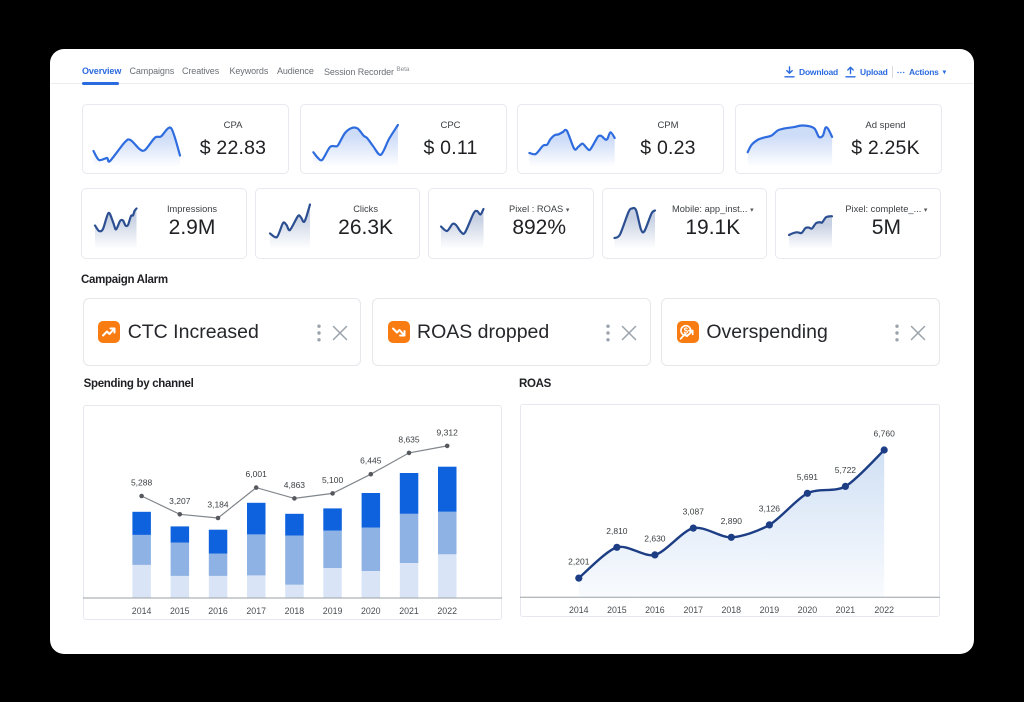 The height and width of the screenshot is (702, 1024). What do you see at coordinates (333, 480) in the screenshot?
I see `svg-text: 5,100` at bounding box center [333, 480].